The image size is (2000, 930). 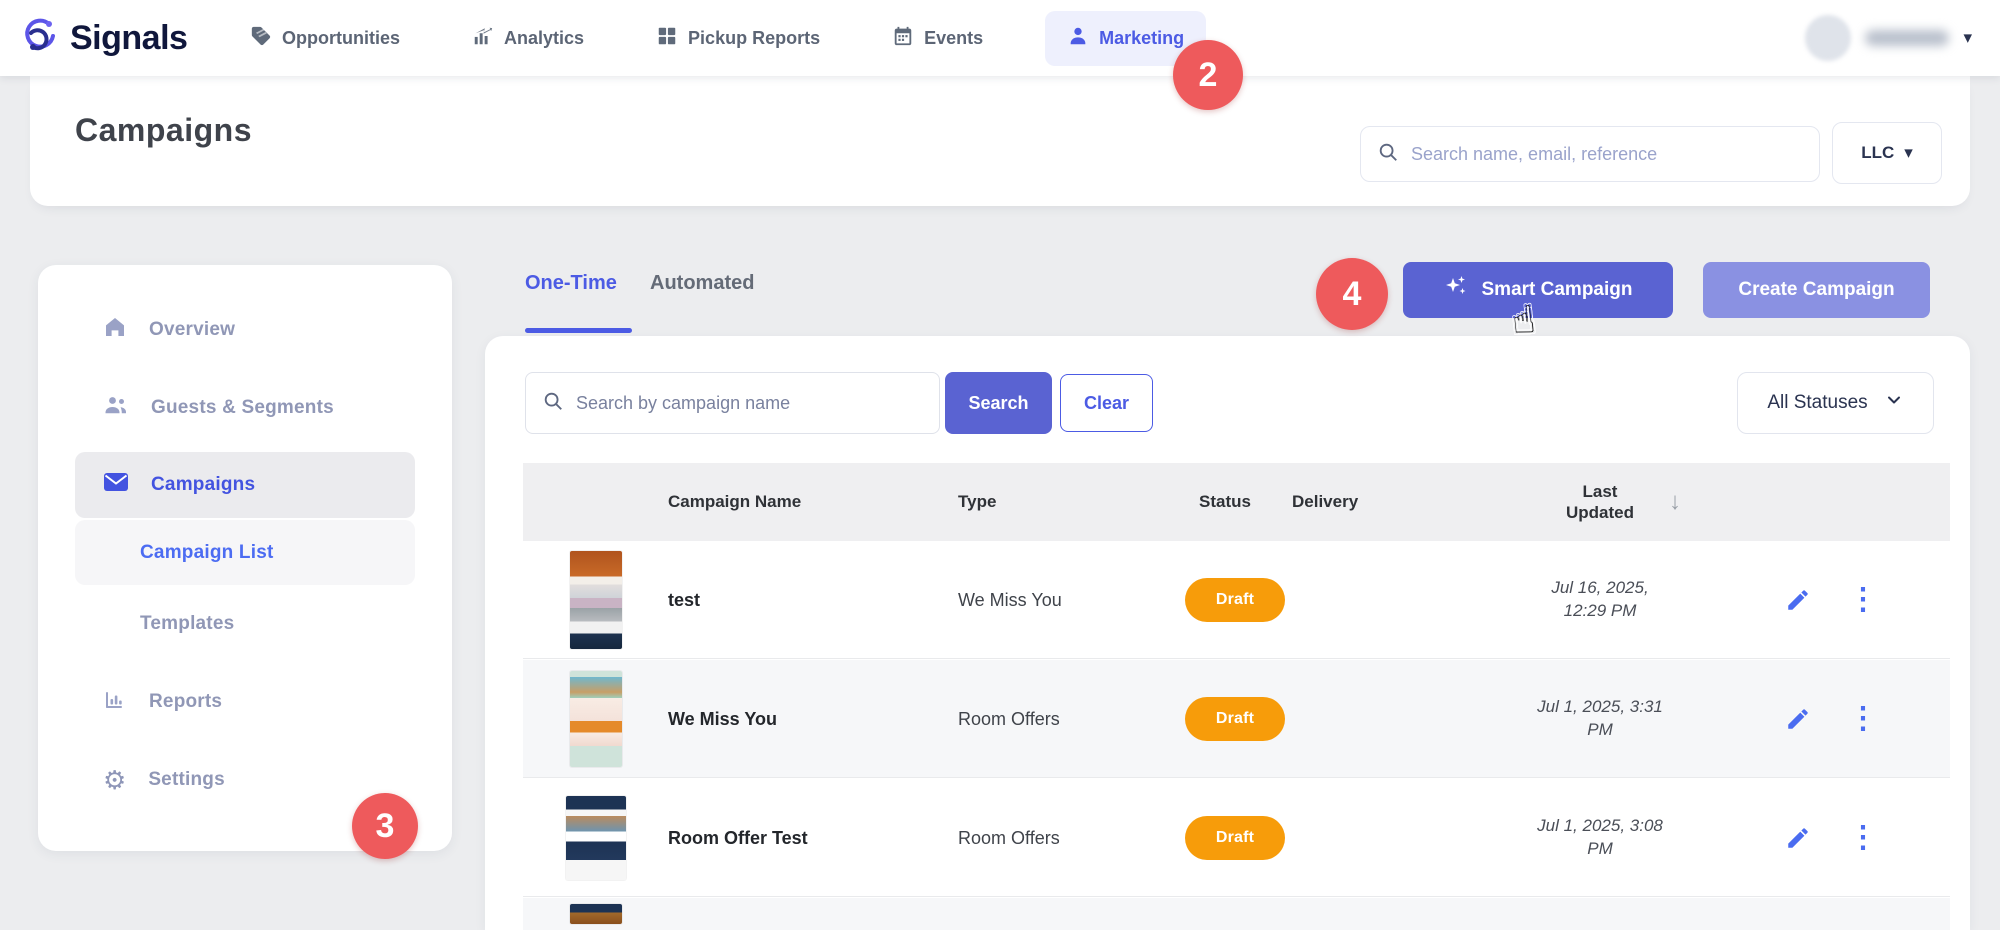 What do you see at coordinates (738, 38) in the screenshot?
I see `nav-item-pickup-reports: Pickup Reports` at bounding box center [738, 38].